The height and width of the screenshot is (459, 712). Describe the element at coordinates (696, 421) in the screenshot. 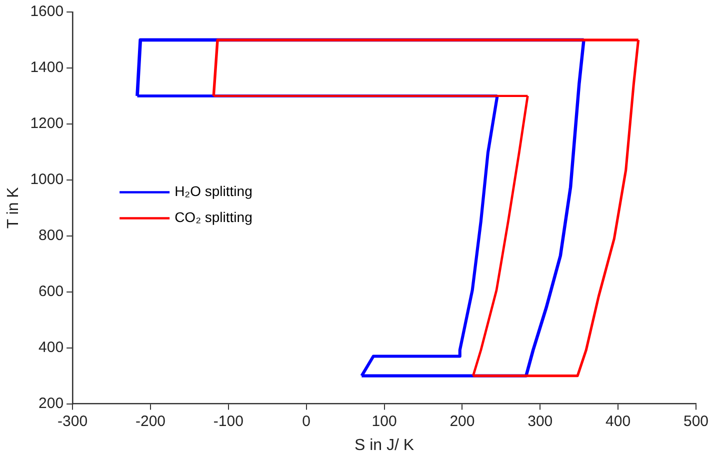

I see `x-tick-label: 500` at that location.